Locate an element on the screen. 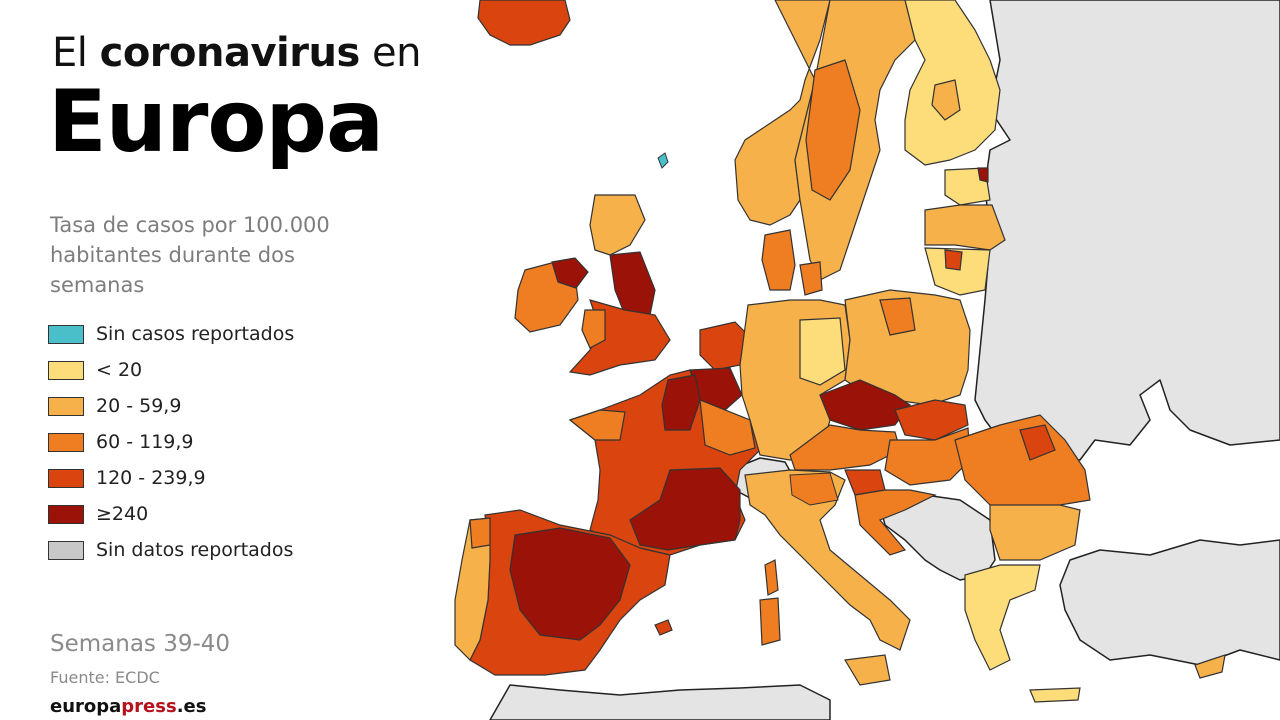 The height and width of the screenshot is (720, 1280). legend-item: Sin datos reportados is located at coordinates (171, 550).